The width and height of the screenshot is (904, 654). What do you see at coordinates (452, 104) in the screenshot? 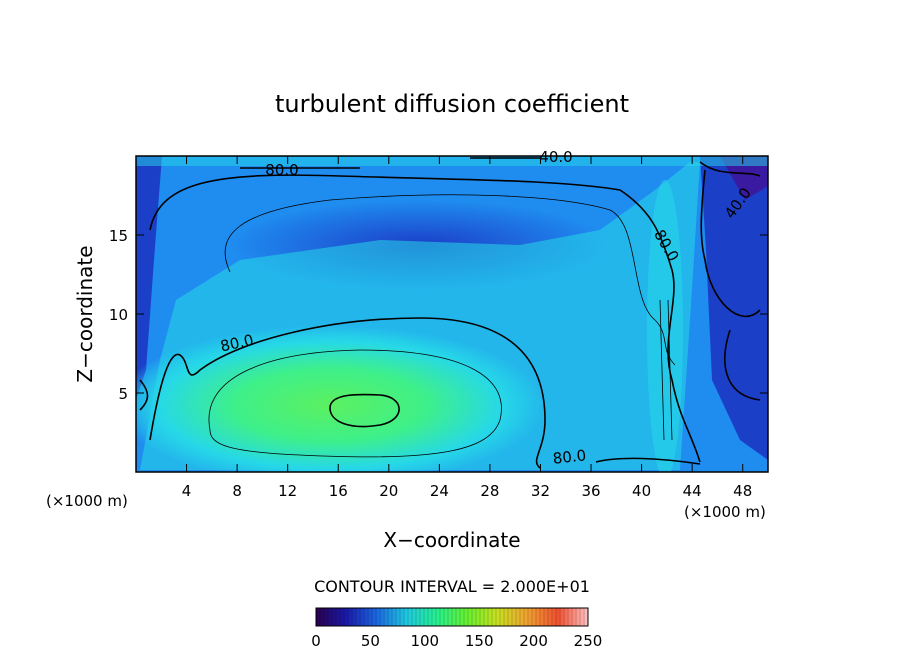
I see `chart-title: turbulent diffusion coefficient` at bounding box center [452, 104].